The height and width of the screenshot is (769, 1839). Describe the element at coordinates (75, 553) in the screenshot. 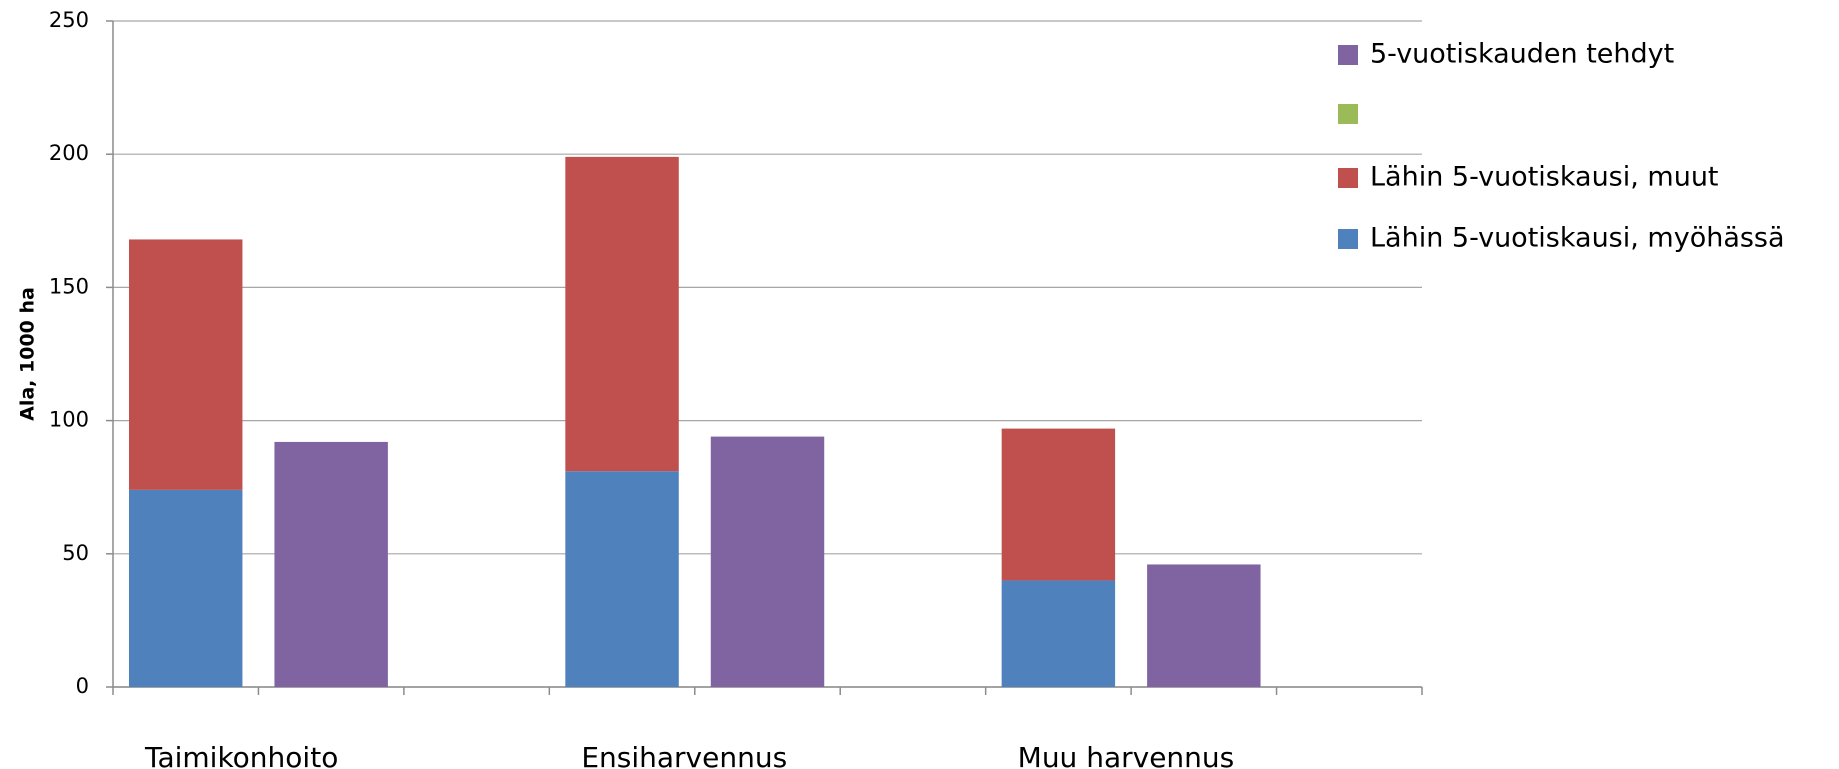

I see `y-tick-label: 50` at that location.